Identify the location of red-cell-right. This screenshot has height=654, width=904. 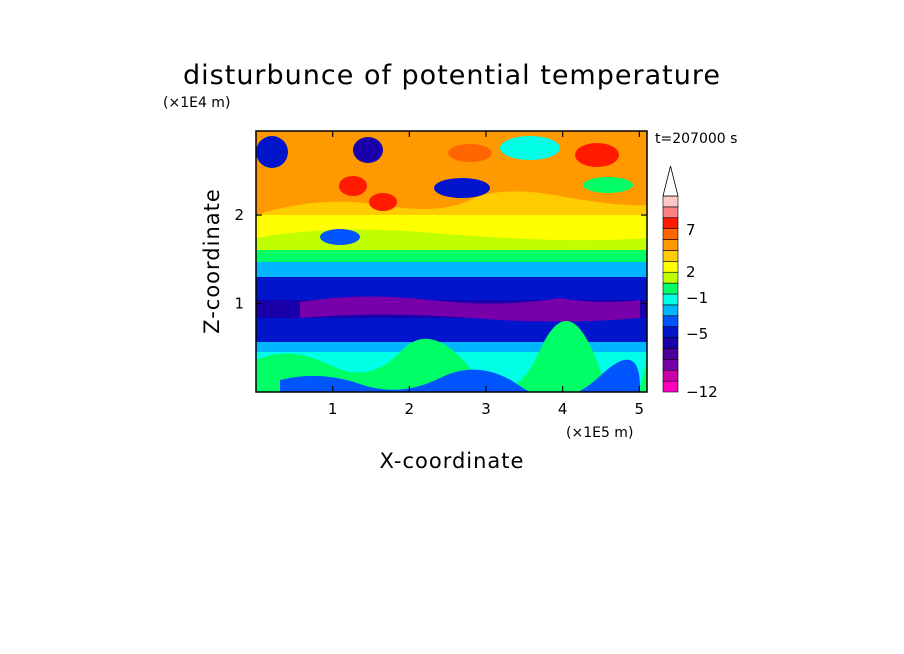
(597, 155).